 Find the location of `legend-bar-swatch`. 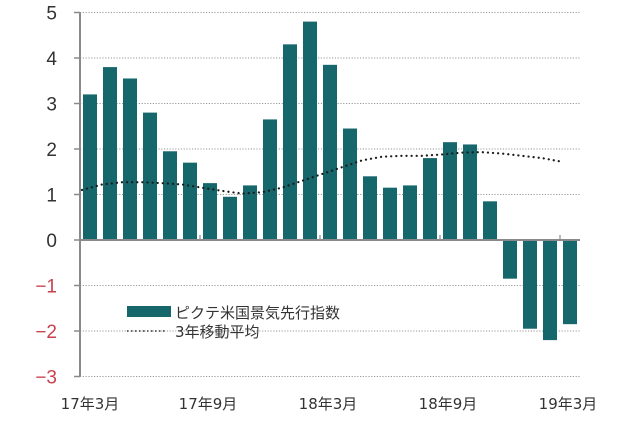

legend-bar-swatch is located at coordinates (149, 311).